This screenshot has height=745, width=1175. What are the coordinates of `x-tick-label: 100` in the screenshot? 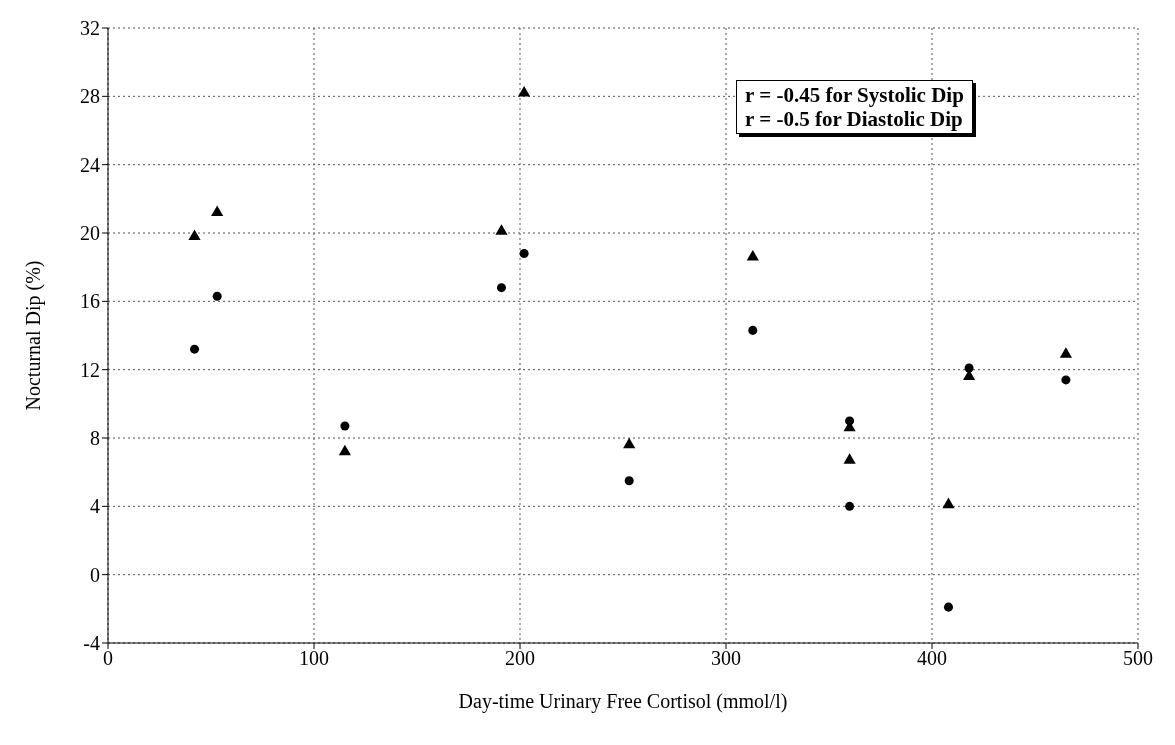 It's located at (314, 658).